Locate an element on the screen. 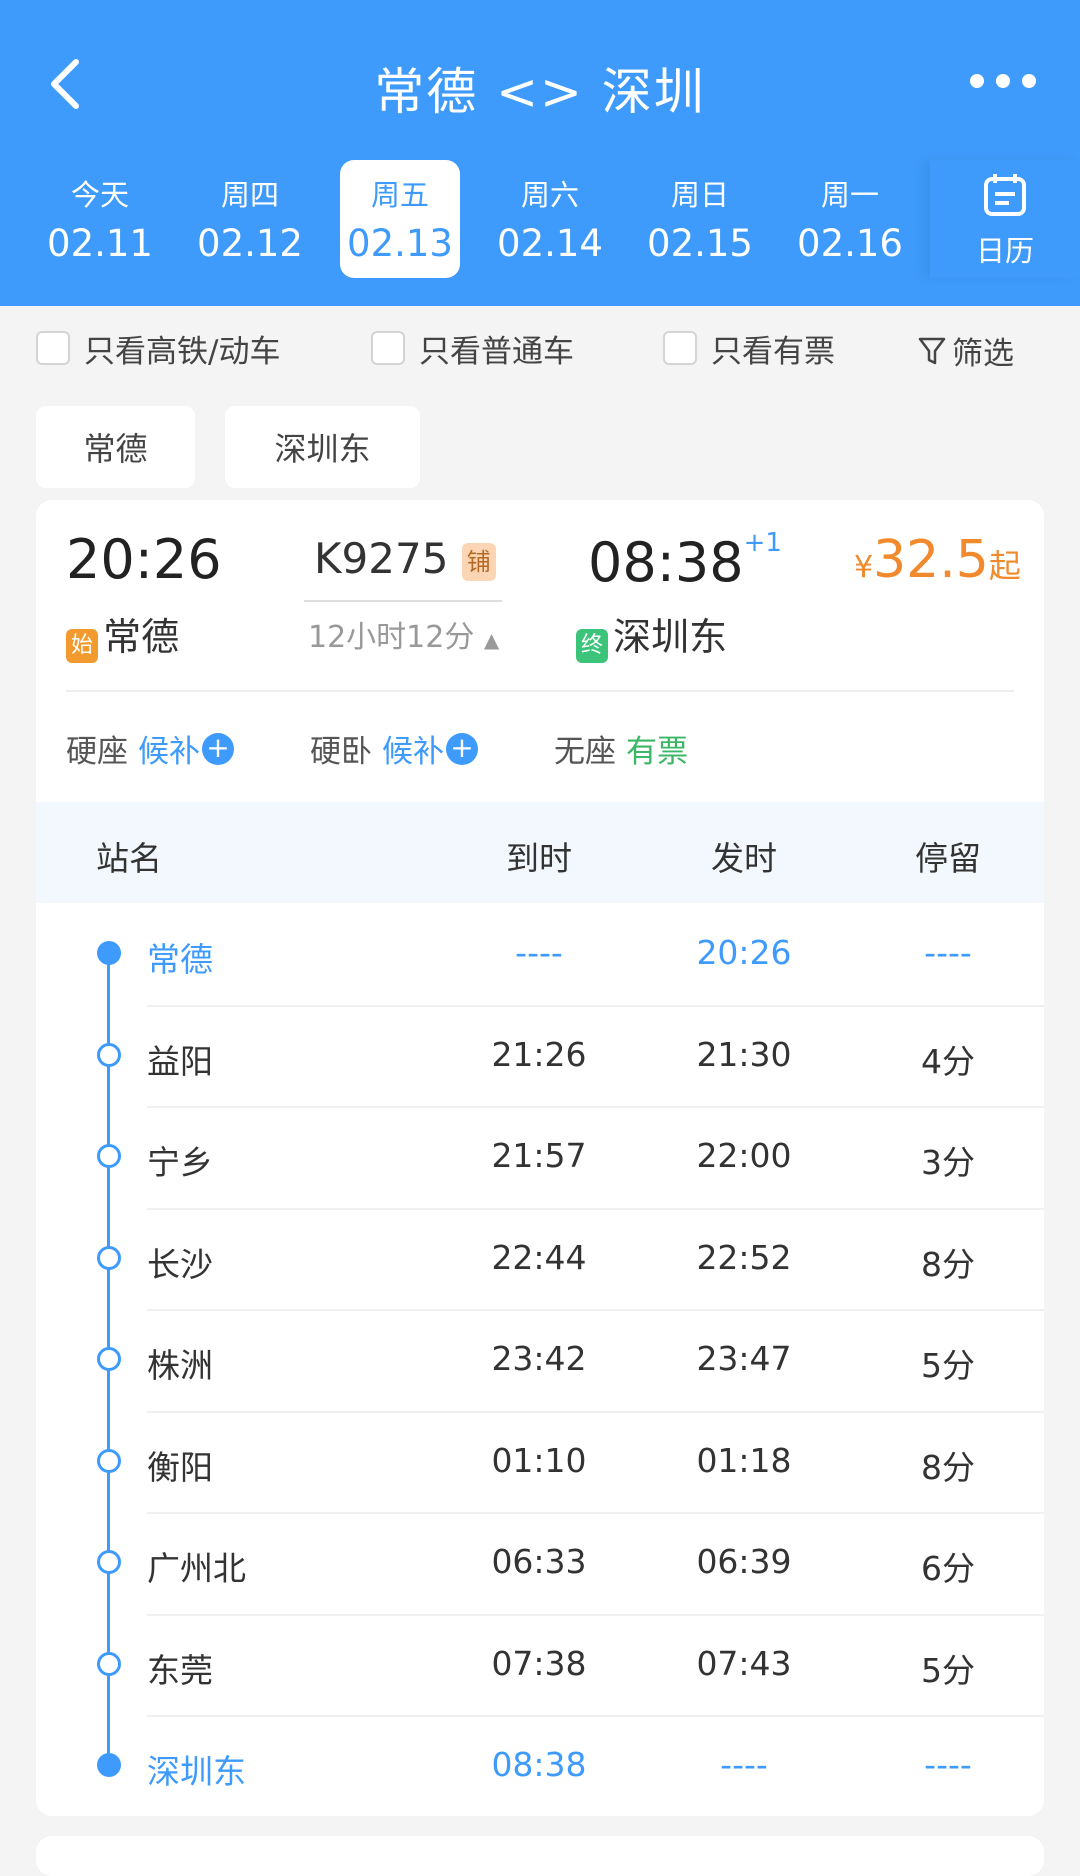 The image size is (1080, 1876). seat-status: 候补 is located at coordinates (413, 752).